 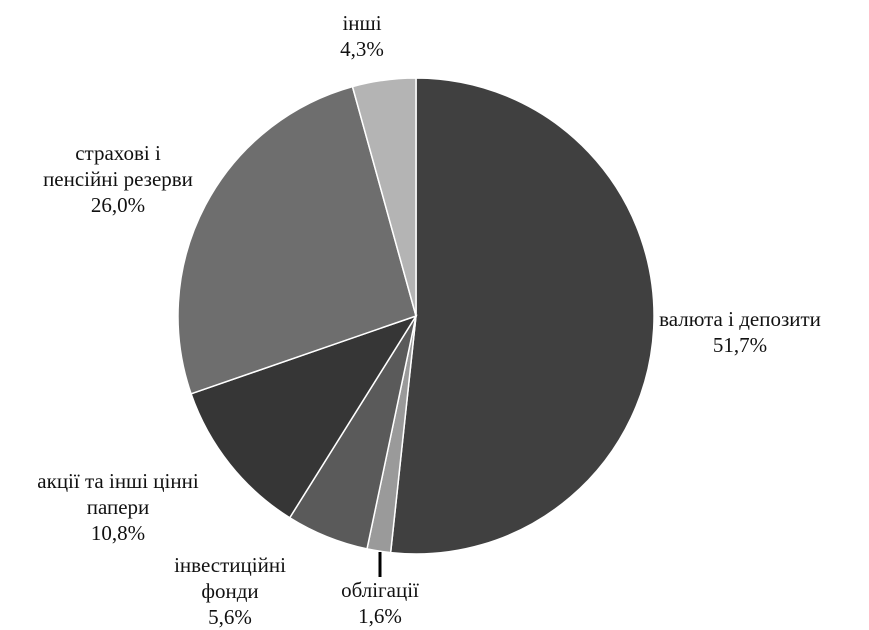 I want to click on slice-label-0: валюта і депозити 51,7%, so click(x=740, y=332).